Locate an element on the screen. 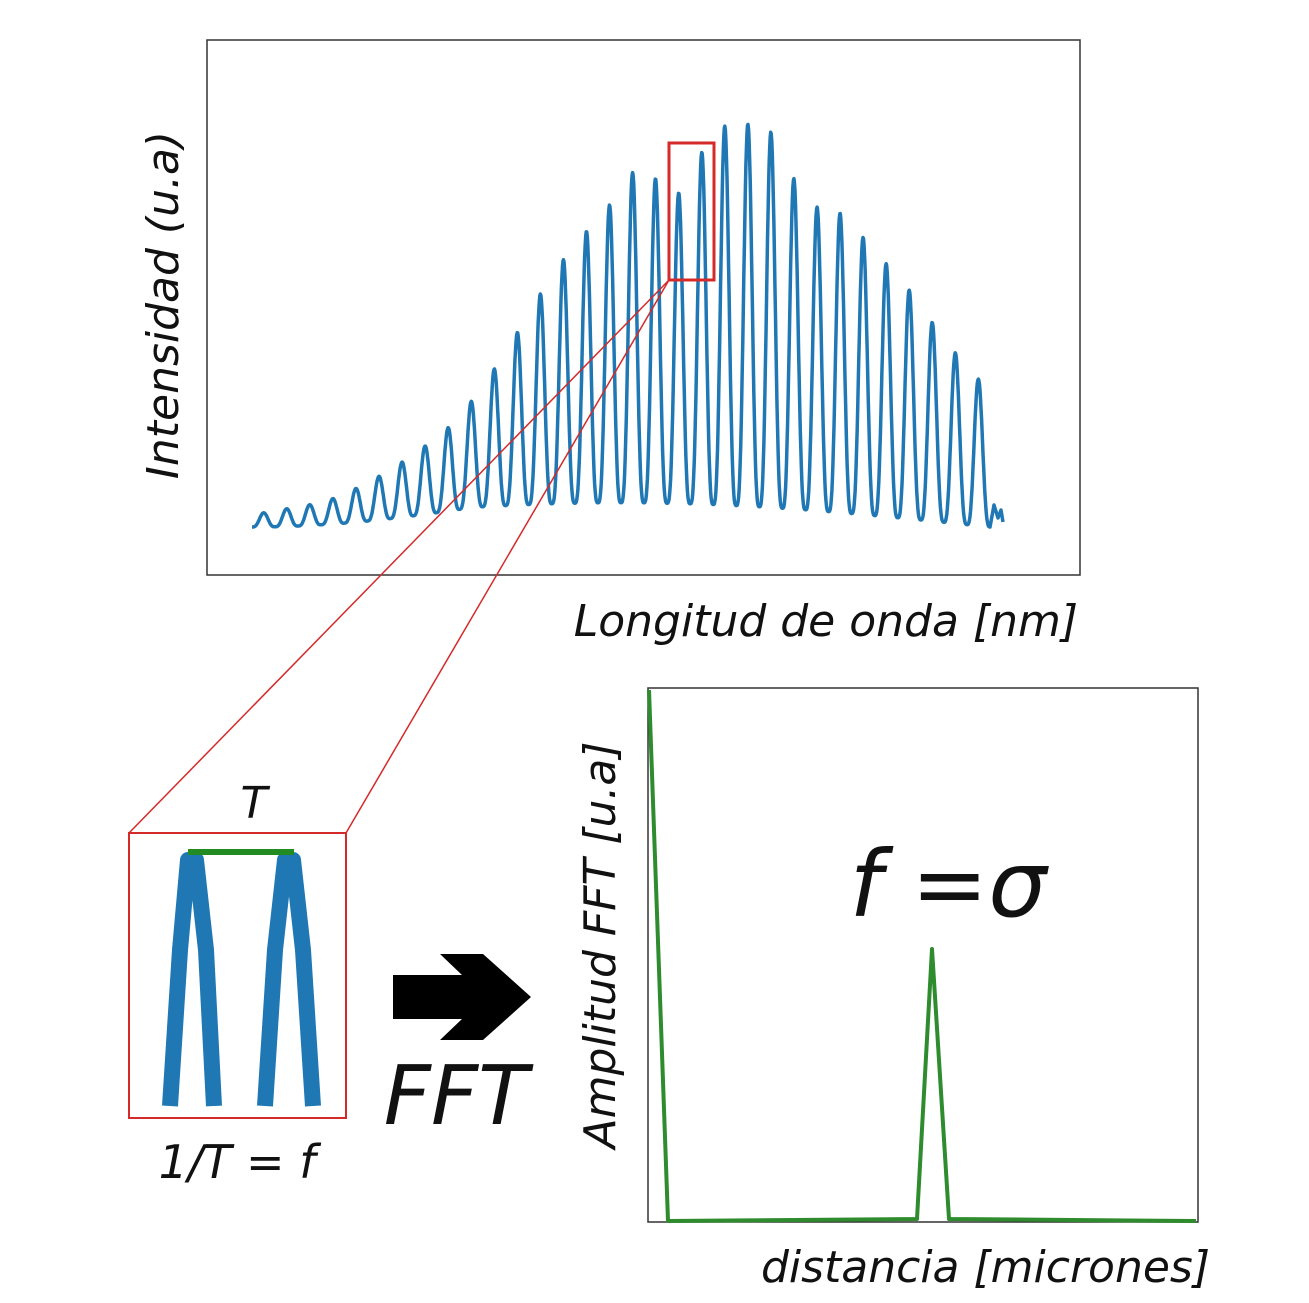  fft-arrow-label: FFT is located at coordinates (459, 1096).